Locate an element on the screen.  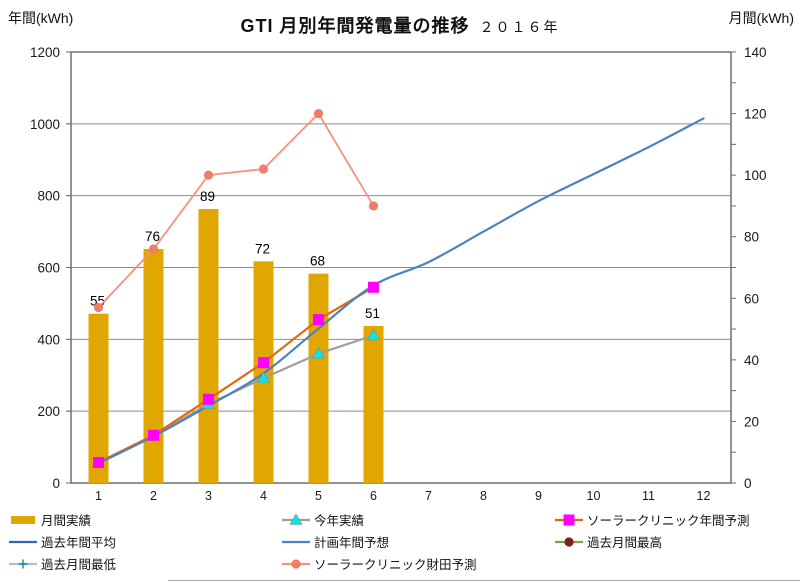
svg-text: 72 is located at coordinates (262, 248).